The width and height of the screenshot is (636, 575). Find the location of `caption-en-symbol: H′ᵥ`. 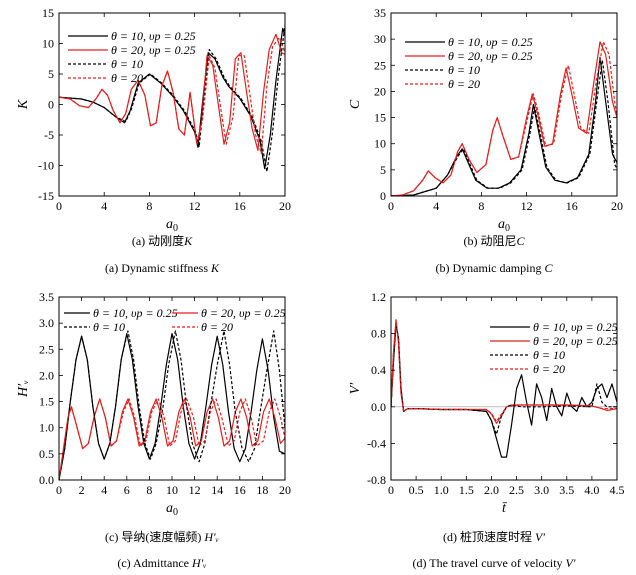

caption-en-symbol: H′ᵥ is located at coordinates (199, 563).